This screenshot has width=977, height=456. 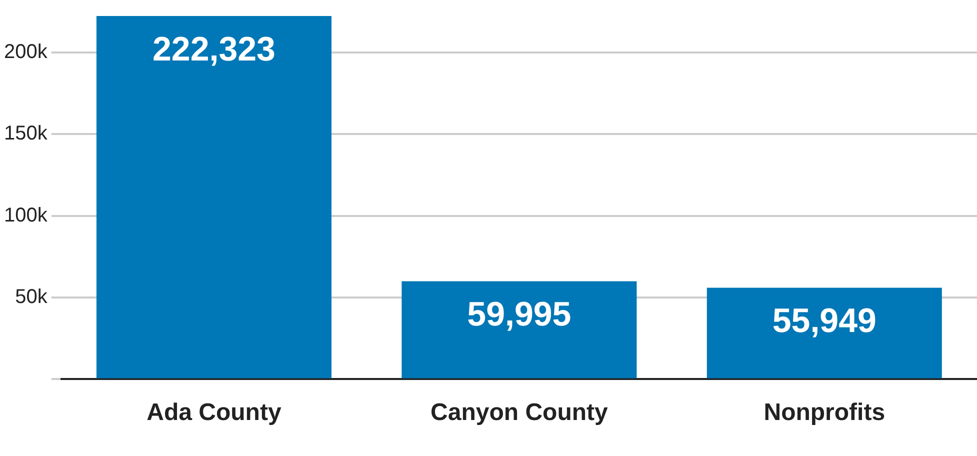 What do you see at coordinates (214, 49) in the screenshot?
I see `data-label: 222,323` at bounding box center [214, 49].